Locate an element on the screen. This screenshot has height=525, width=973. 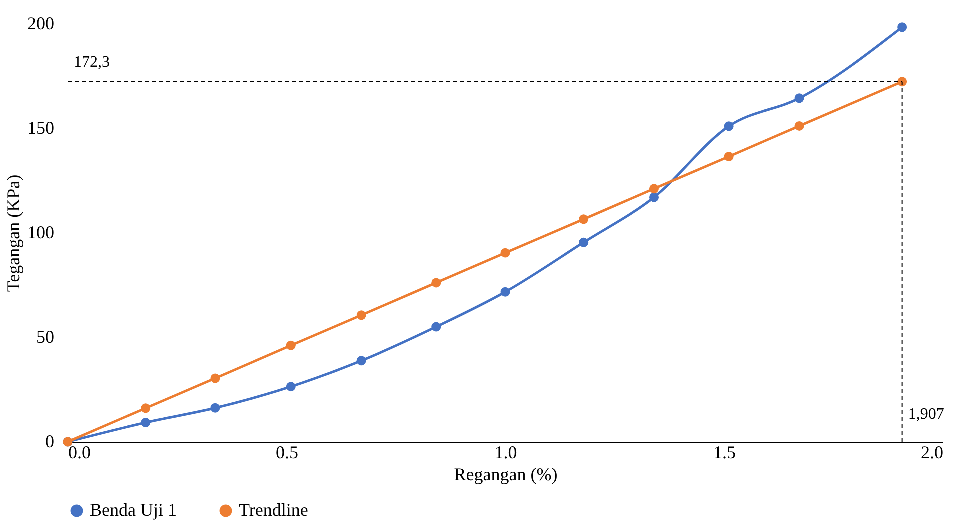
y-tick-label: 200 is located at coordinates (41, 24).